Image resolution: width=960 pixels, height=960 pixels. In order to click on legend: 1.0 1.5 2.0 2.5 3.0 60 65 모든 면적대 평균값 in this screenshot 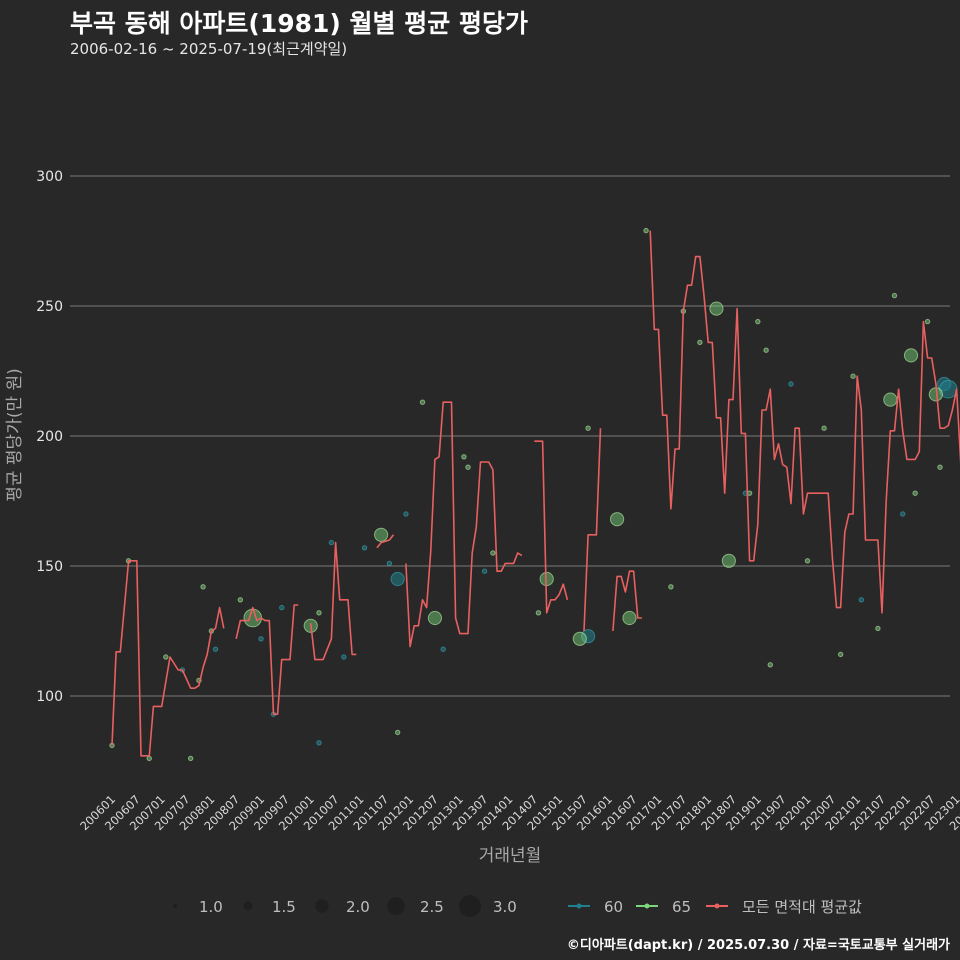, I will do `click(517, 906)`.